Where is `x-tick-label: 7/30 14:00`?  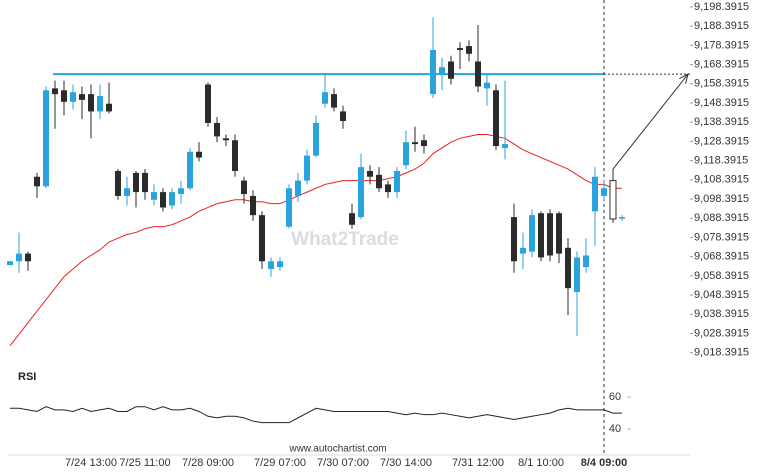 x-tick-label: 7/30 14:00 is located at coordinates (406, 463).